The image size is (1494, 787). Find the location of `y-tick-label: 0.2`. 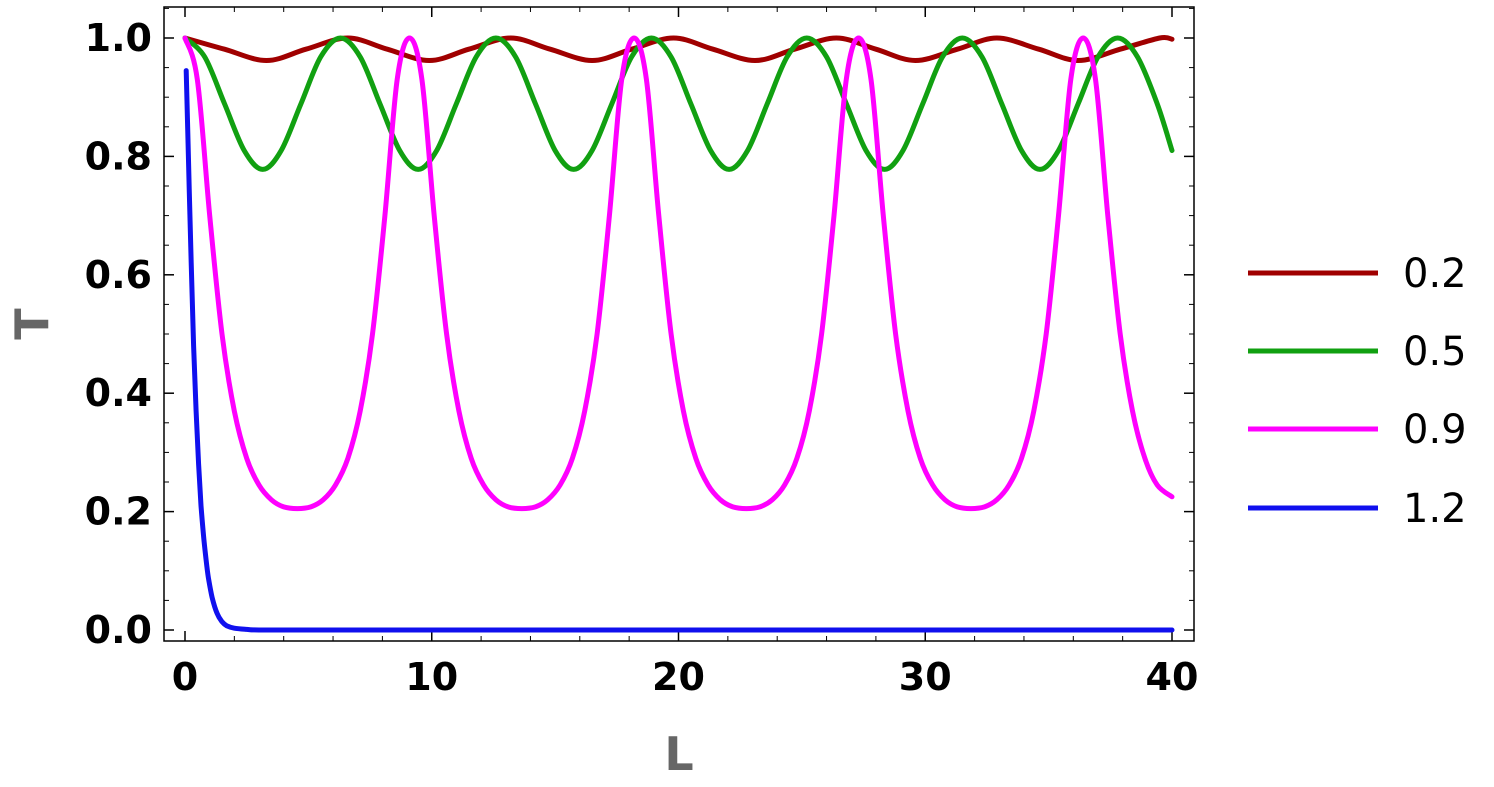

y-tick-label: 0.2 is located at coordinates (118, 512).